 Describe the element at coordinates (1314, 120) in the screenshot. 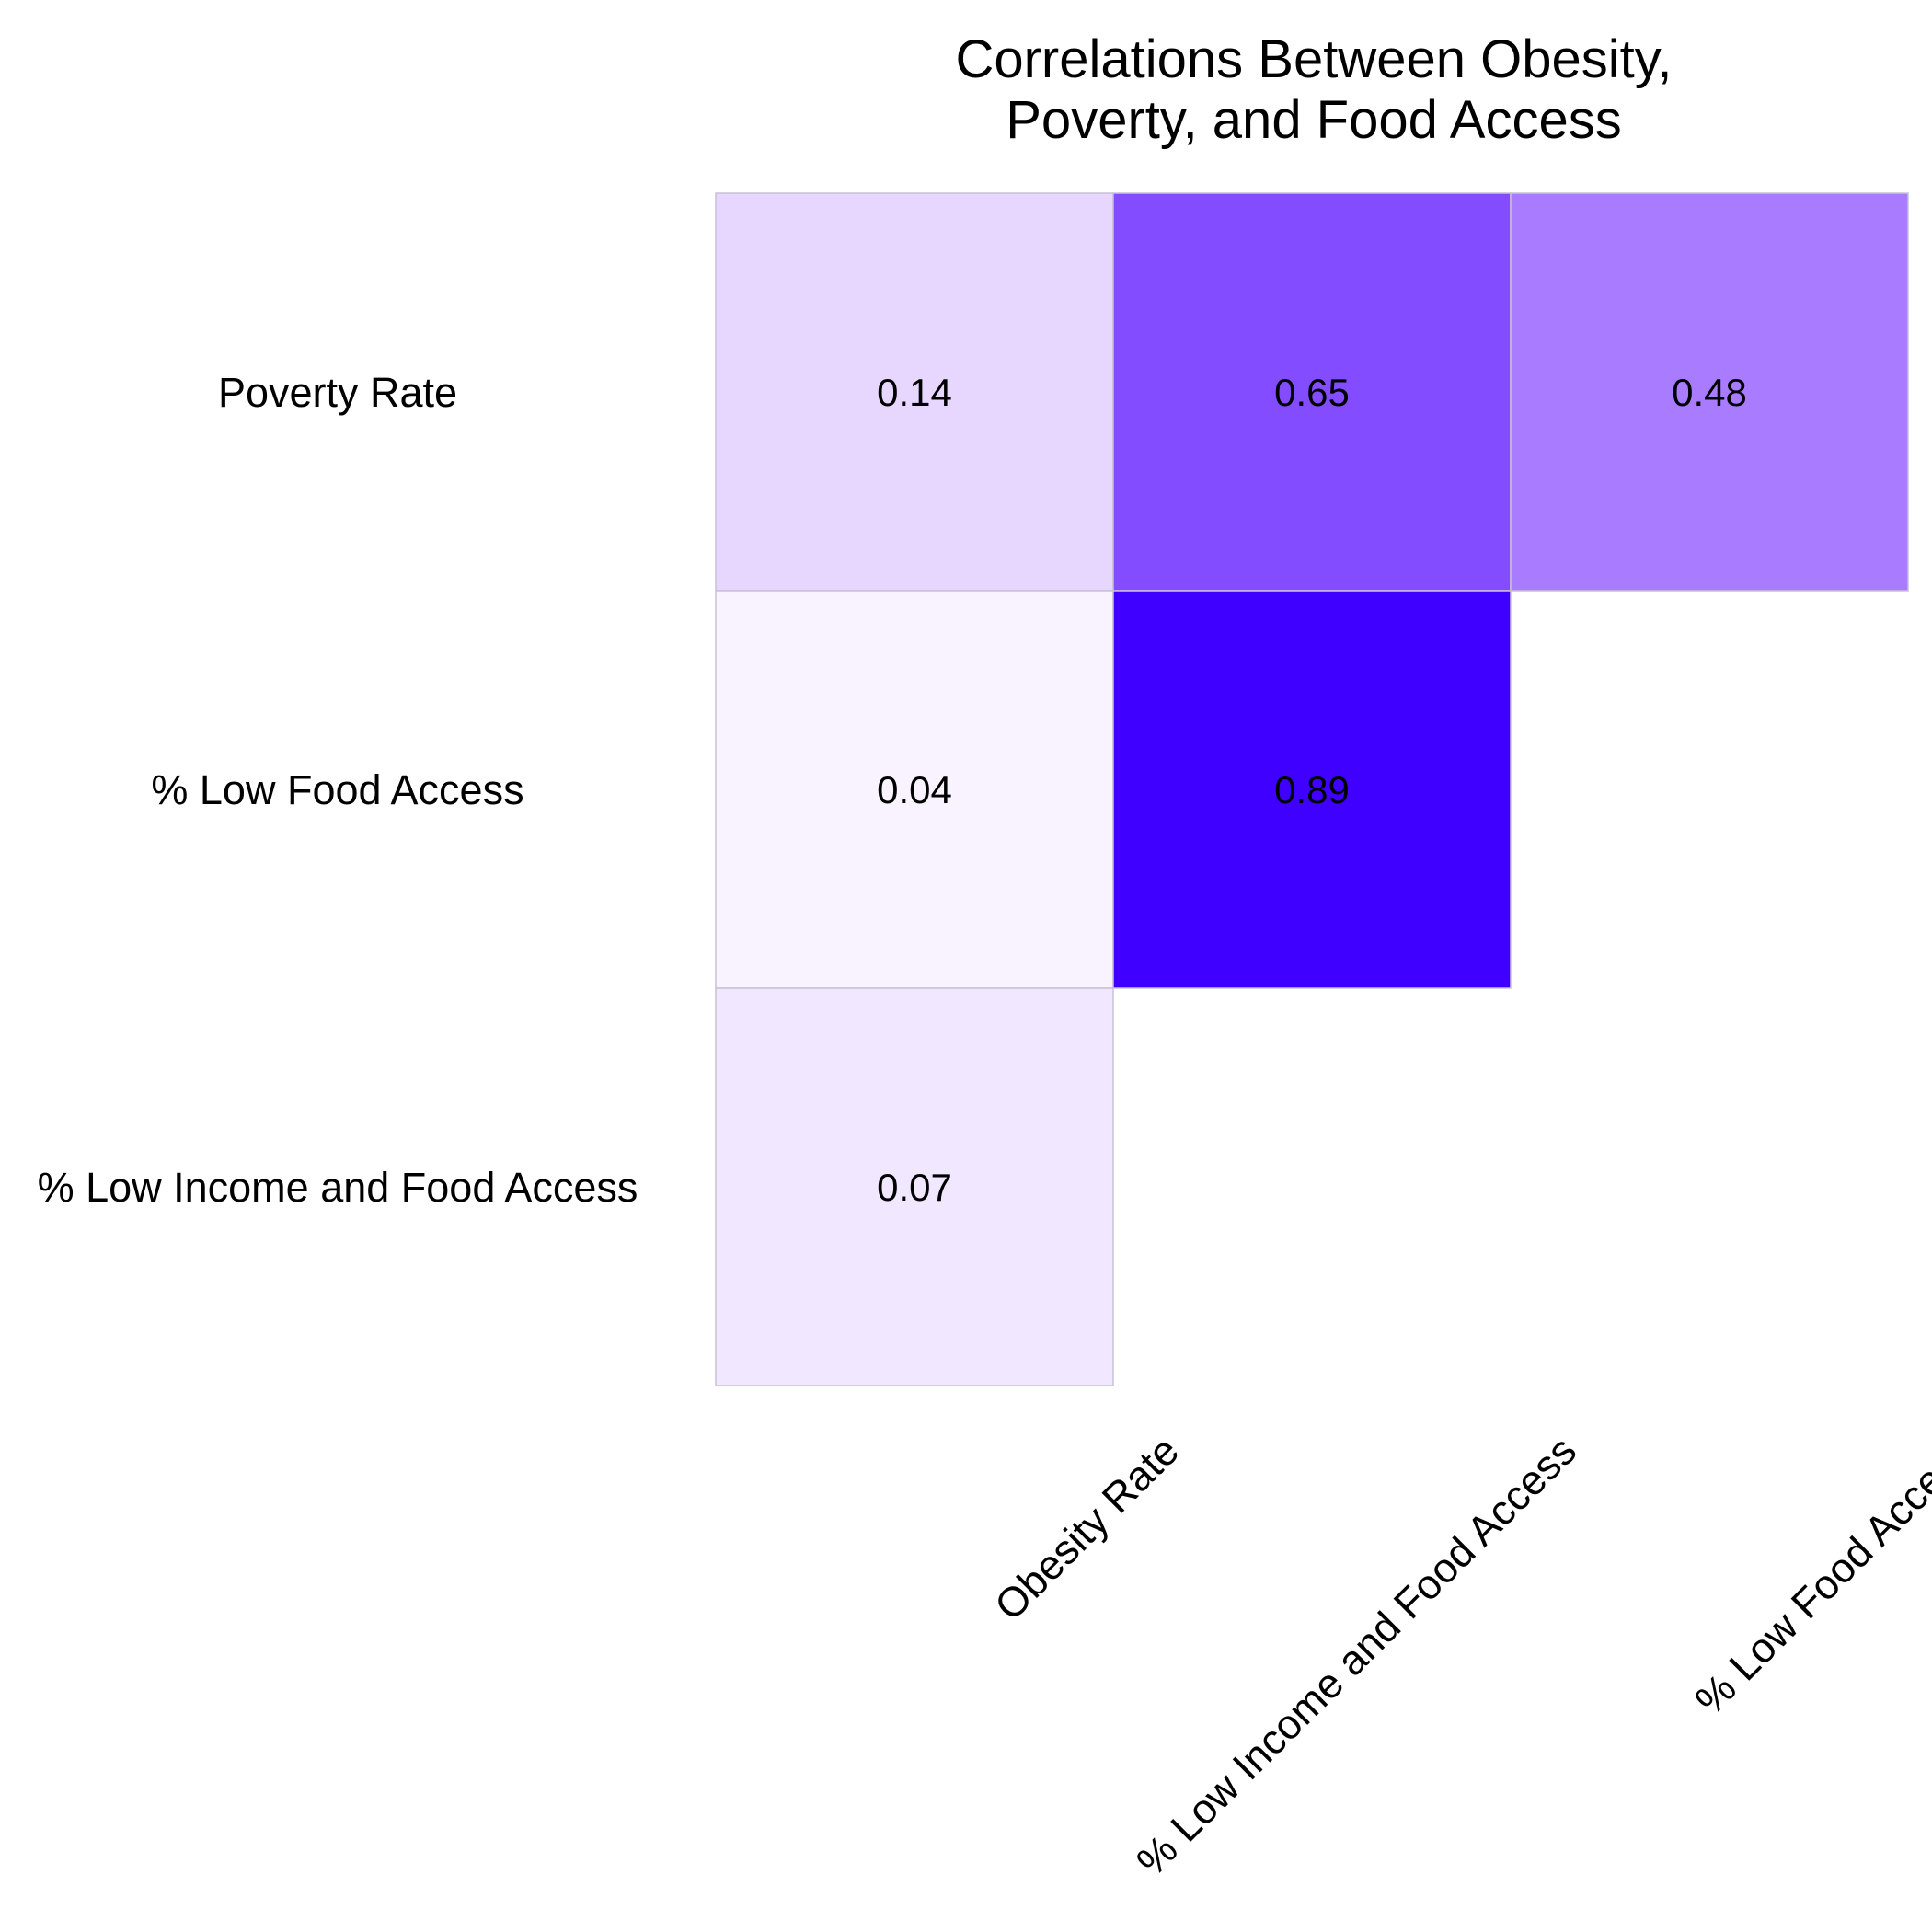

I see `chart-title-line-2: Poverty, and Food Access` at that location.